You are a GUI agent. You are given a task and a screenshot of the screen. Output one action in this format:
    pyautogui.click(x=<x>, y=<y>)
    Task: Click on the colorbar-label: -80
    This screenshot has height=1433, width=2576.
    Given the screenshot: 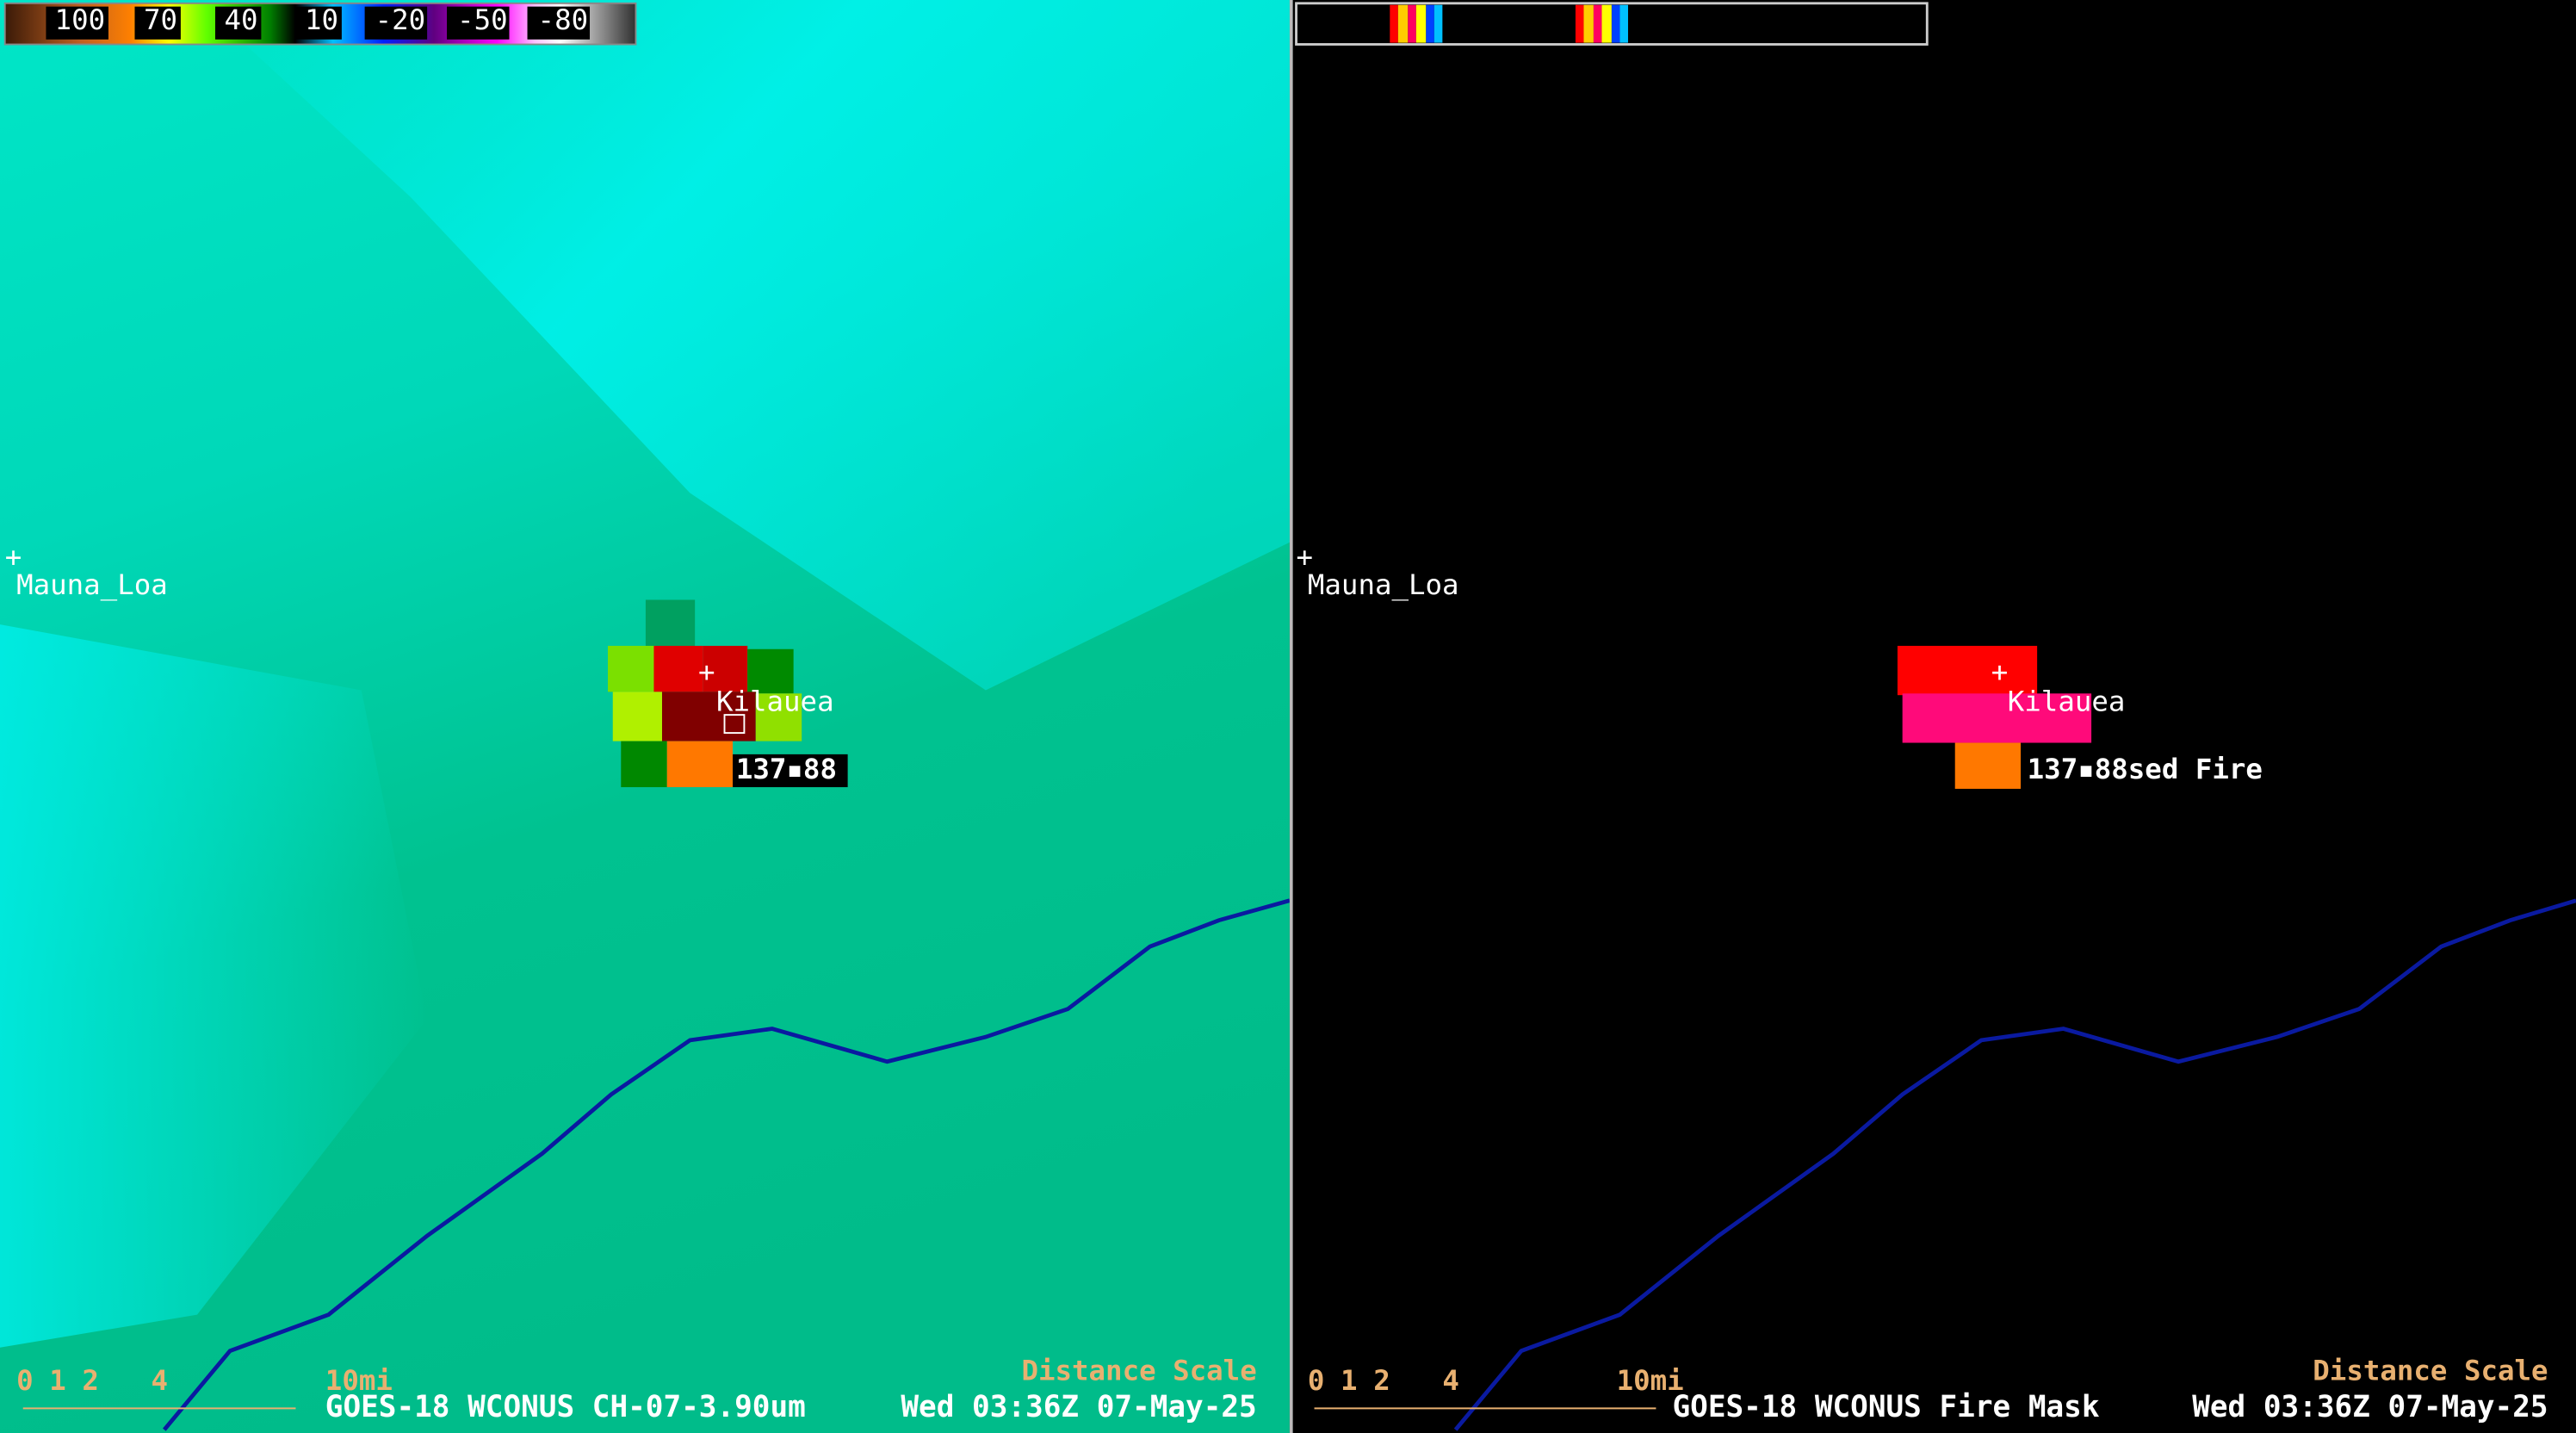 What is the action you would take?
    pyautogui.click(x=563, y=19)
    